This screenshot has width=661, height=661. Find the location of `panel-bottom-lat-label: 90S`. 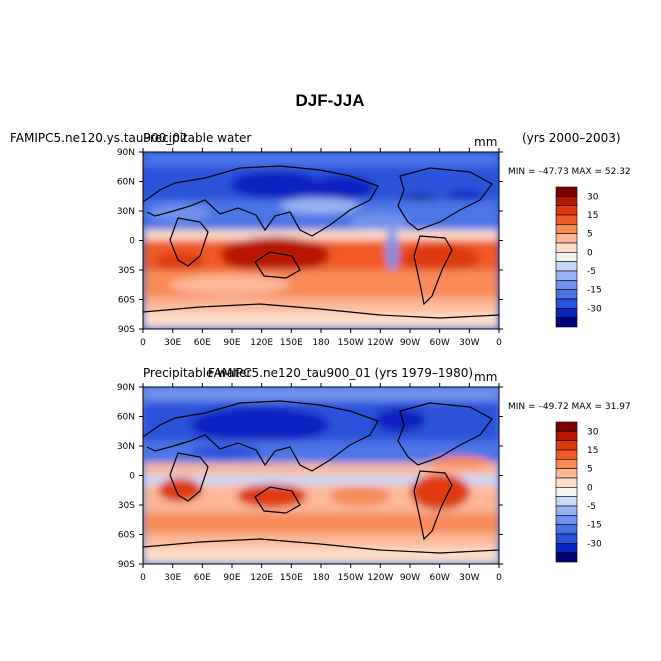

panel-bottom-lat-label: 90S is located at coordinates (126, 565).